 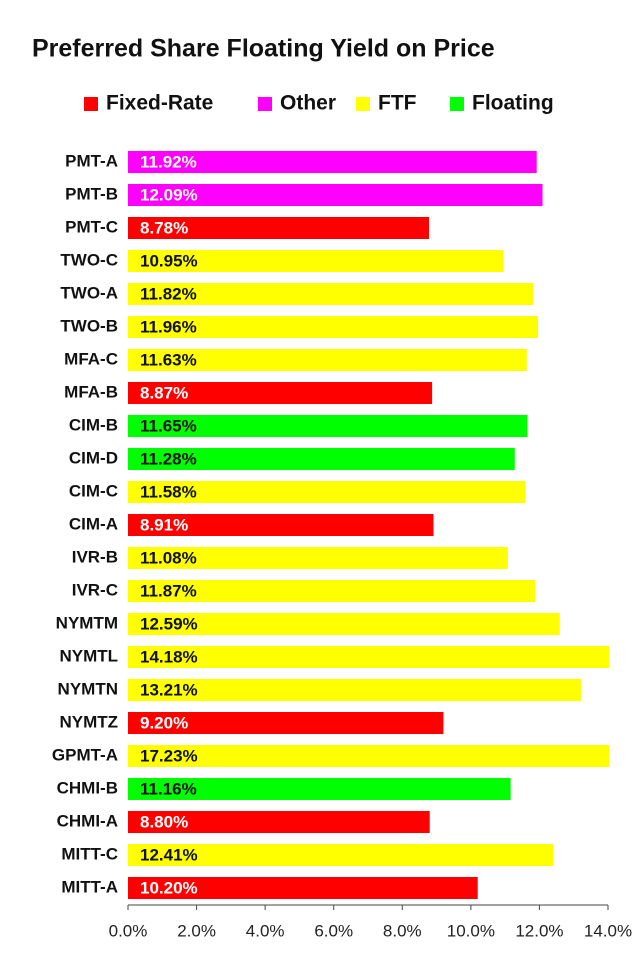 What do you see at coordinates (263, 49) in the screenshot?
I see `chart-title: Preferred Share Floating Yield on Price` at bounding box center [263, 49].